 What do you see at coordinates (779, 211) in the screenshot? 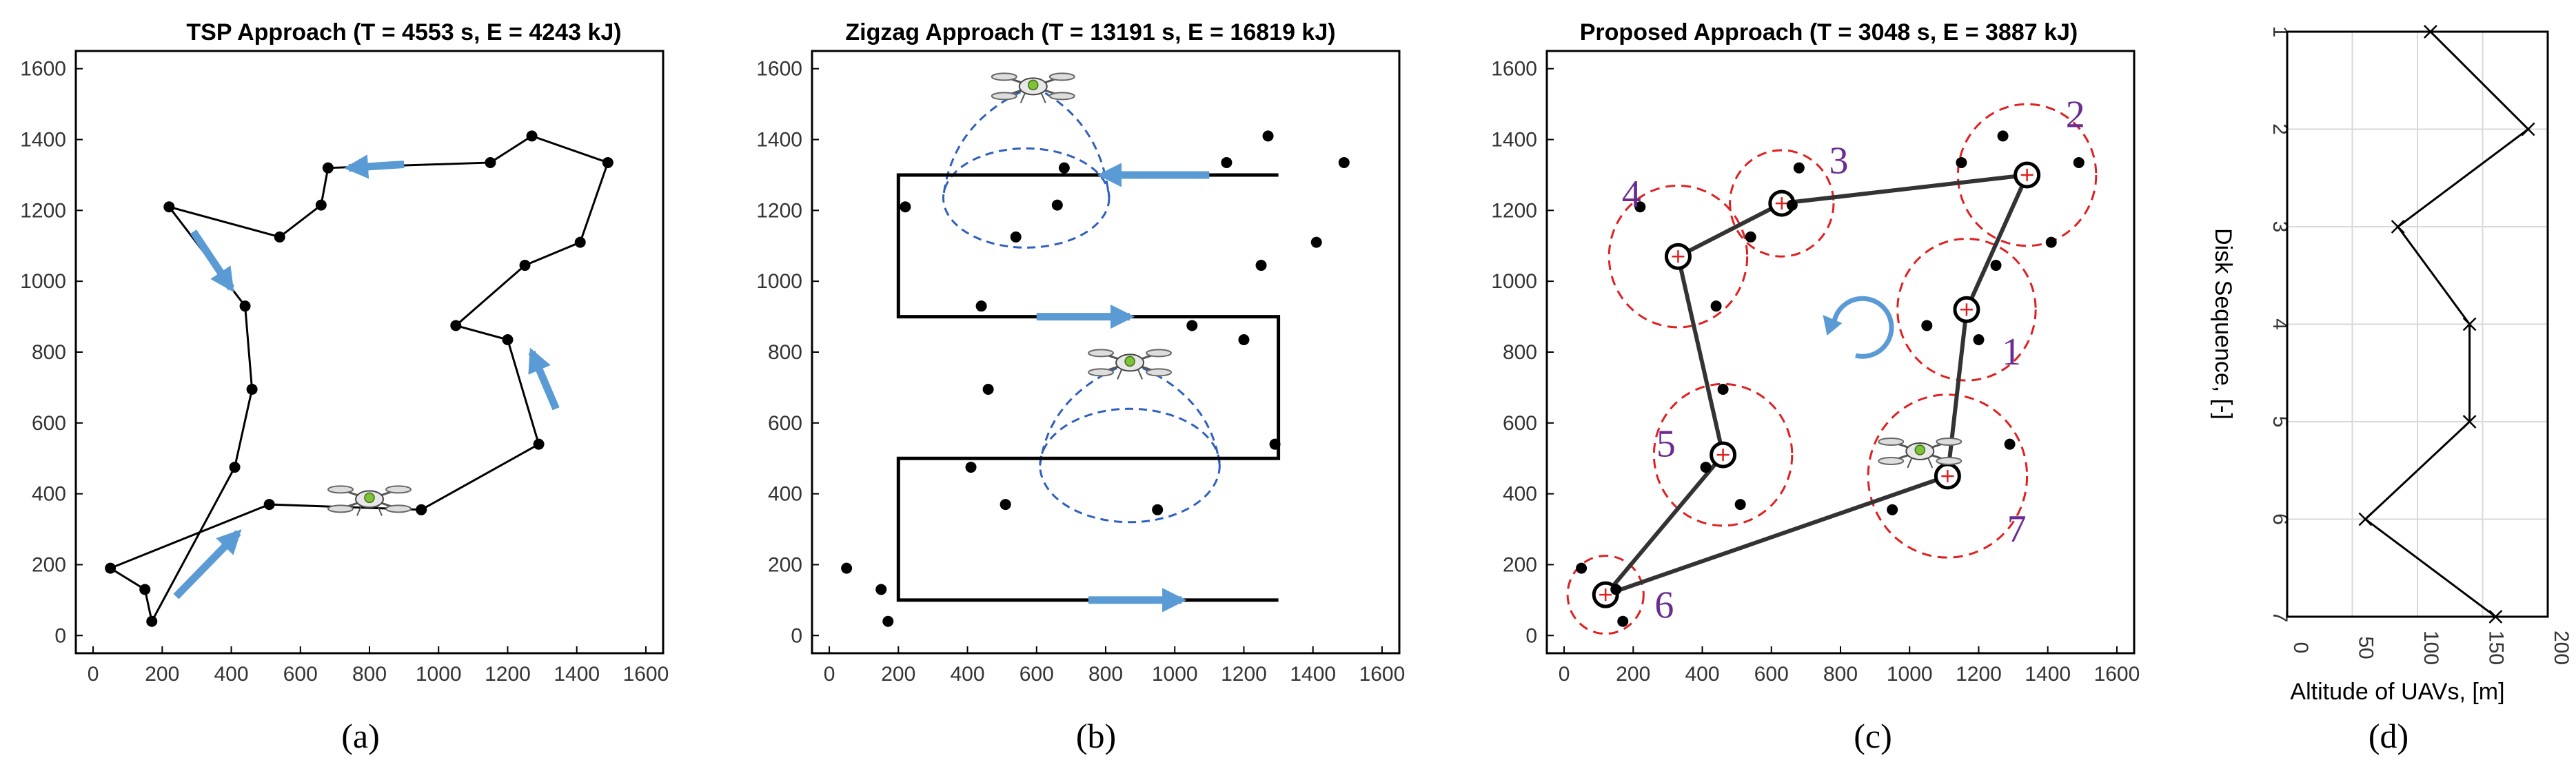
I see `b-ytick-label: 1200` at bounding box center [779, 211].